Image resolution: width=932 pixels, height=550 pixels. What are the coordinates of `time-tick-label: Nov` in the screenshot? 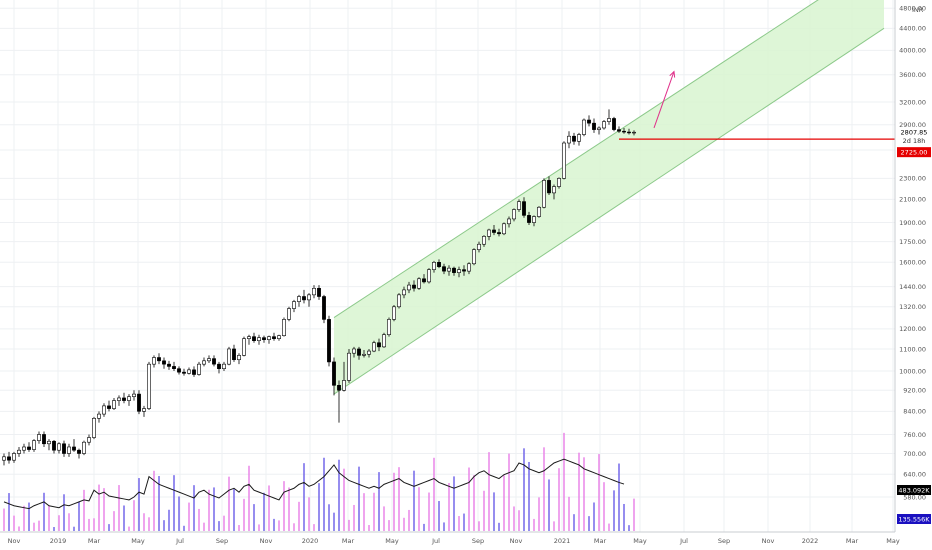 It's located at (516, 541).